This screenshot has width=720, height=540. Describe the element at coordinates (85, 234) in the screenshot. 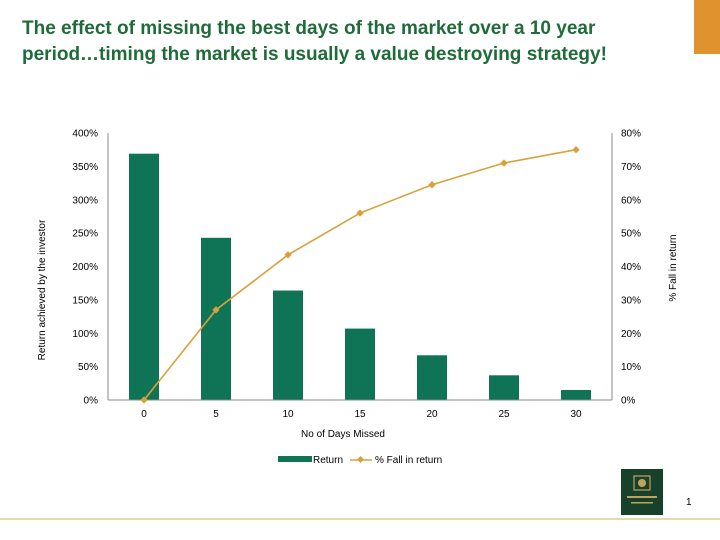

I see `y-tick-label: 250%` at that location.